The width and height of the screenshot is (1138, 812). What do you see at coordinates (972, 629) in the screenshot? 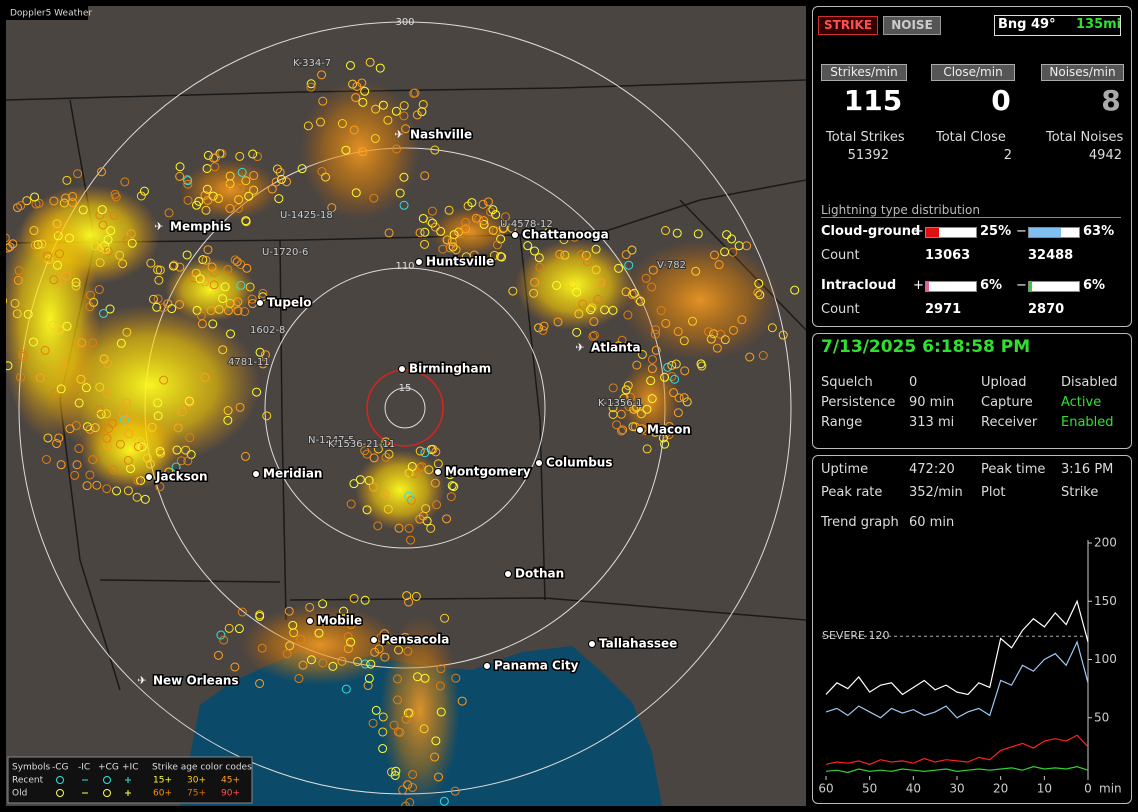
I see `stats-panel` at bounding box center [972, 629].